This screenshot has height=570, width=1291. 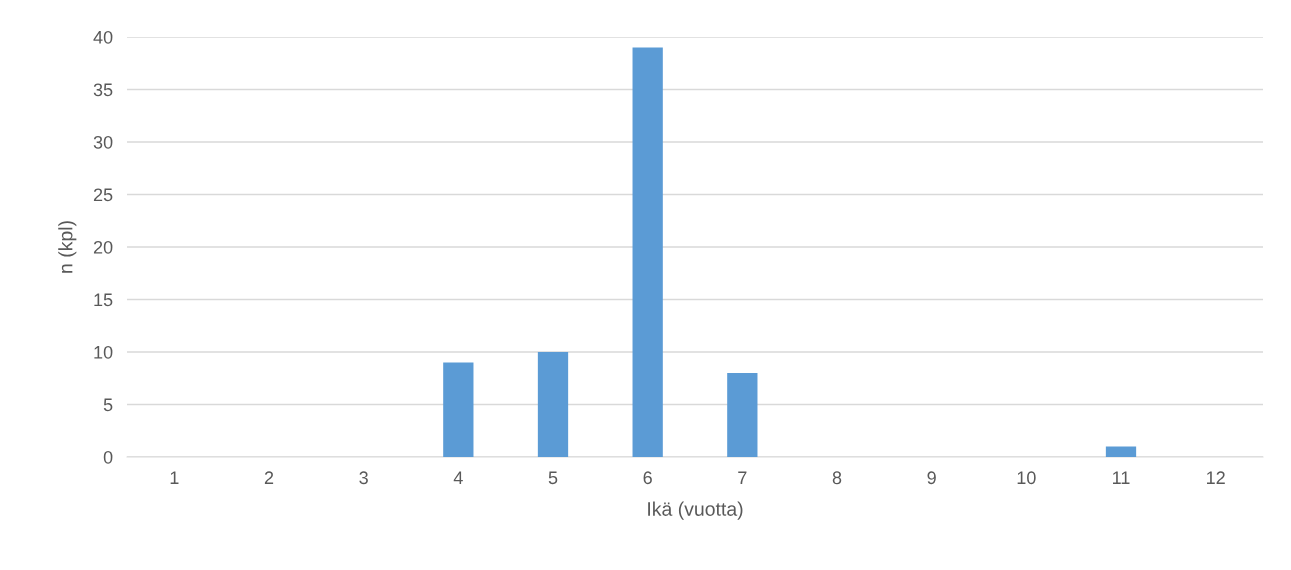 I want to click on x-tick-label: 10, so click(x=1026, y=478).